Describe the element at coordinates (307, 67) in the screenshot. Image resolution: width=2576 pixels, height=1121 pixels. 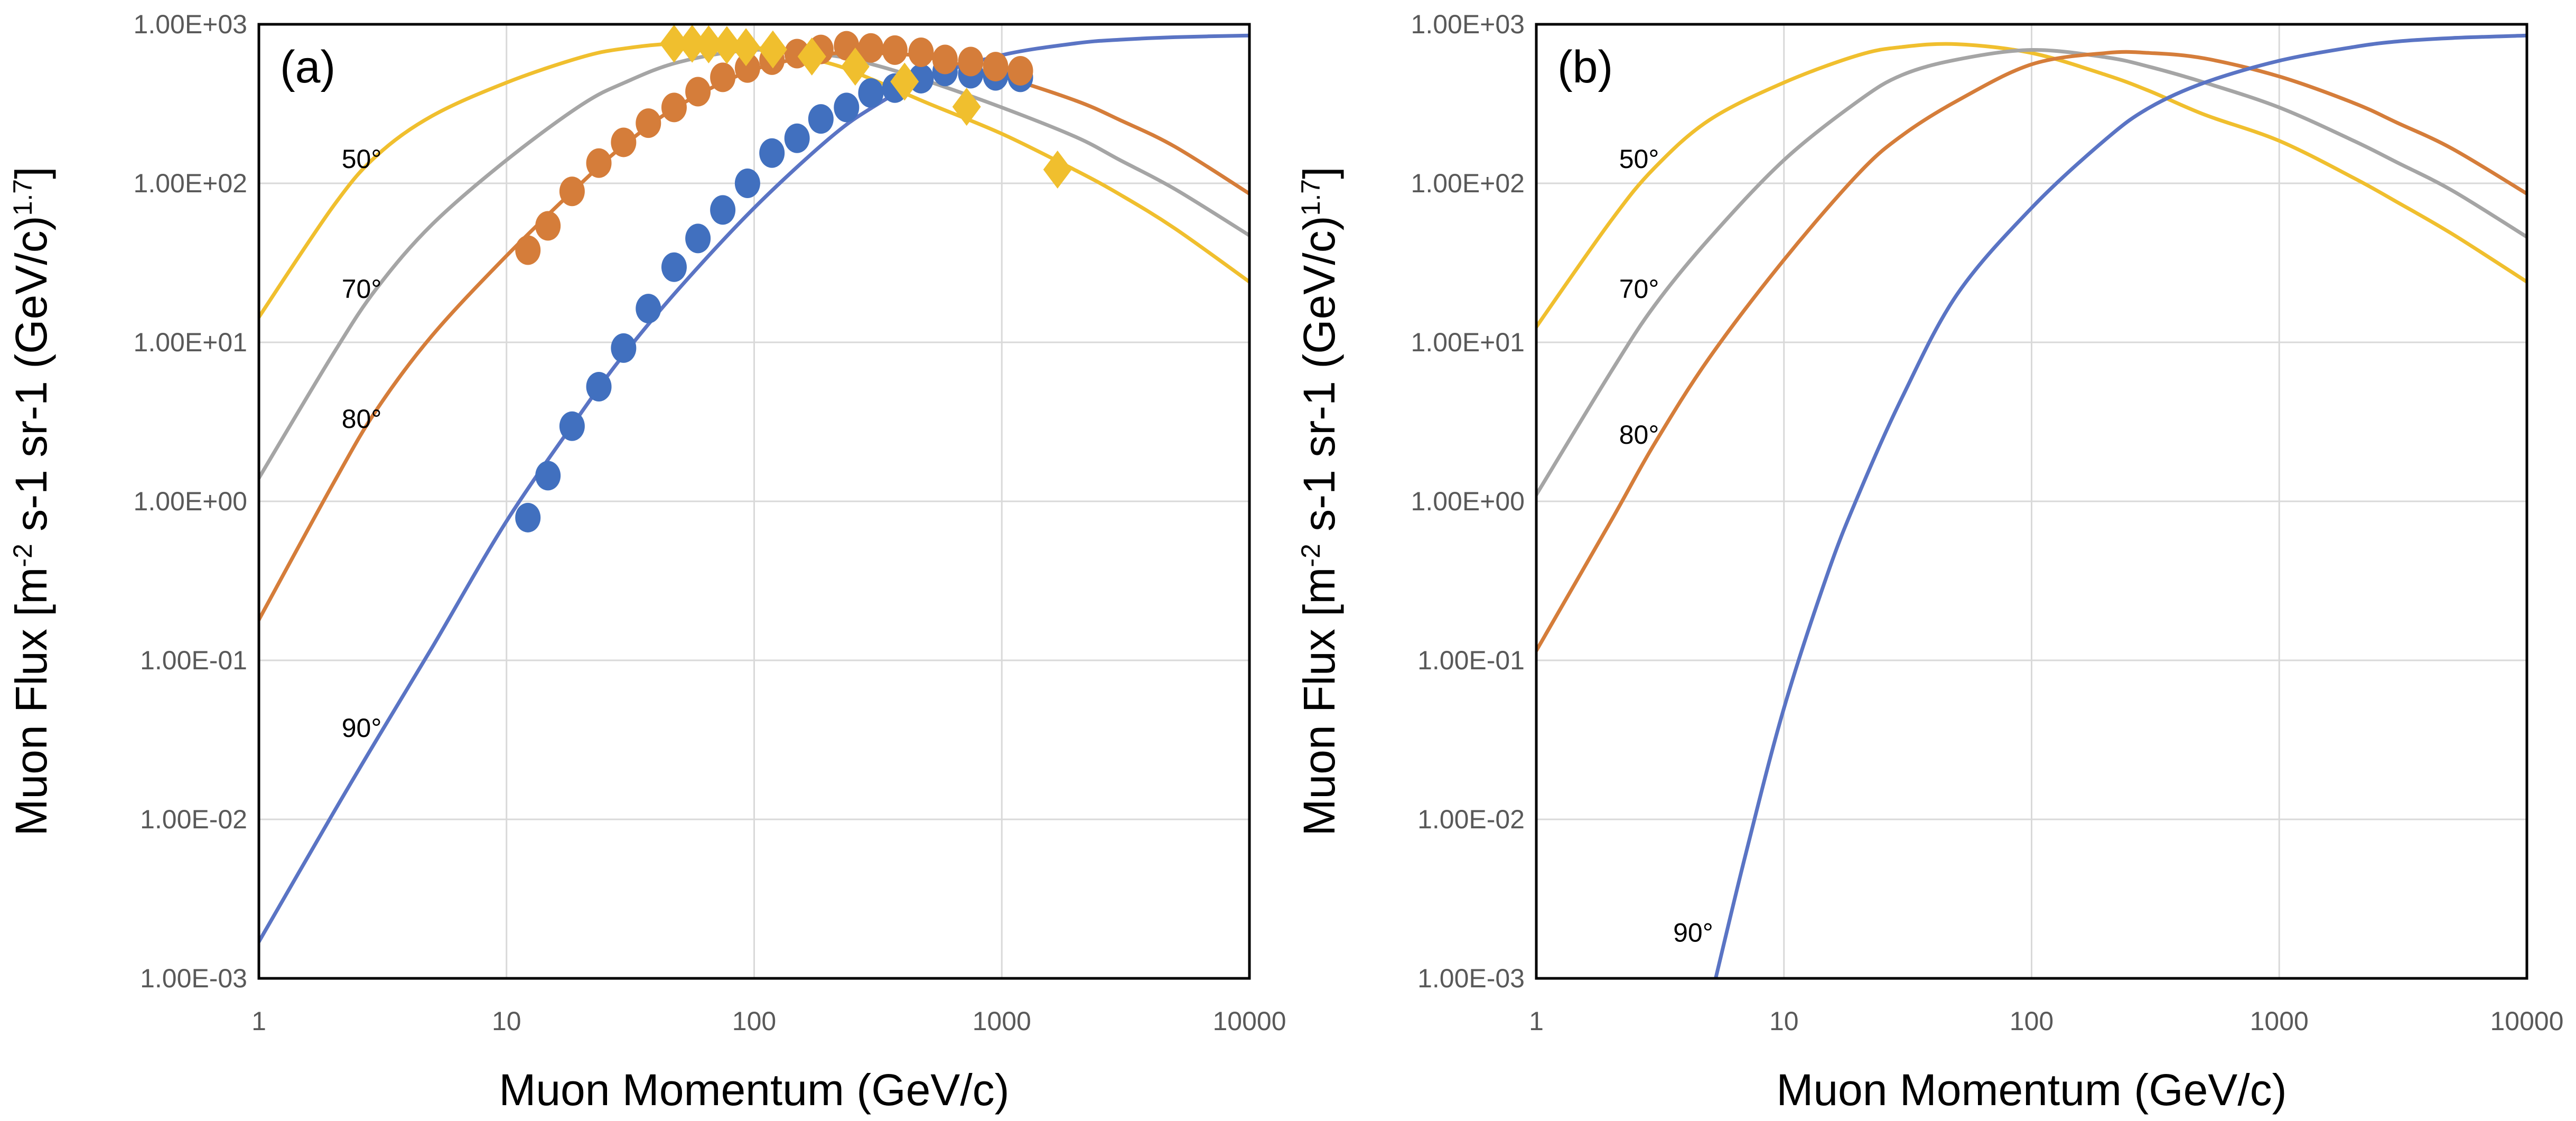
I see `panel-label: (a)` at that location.